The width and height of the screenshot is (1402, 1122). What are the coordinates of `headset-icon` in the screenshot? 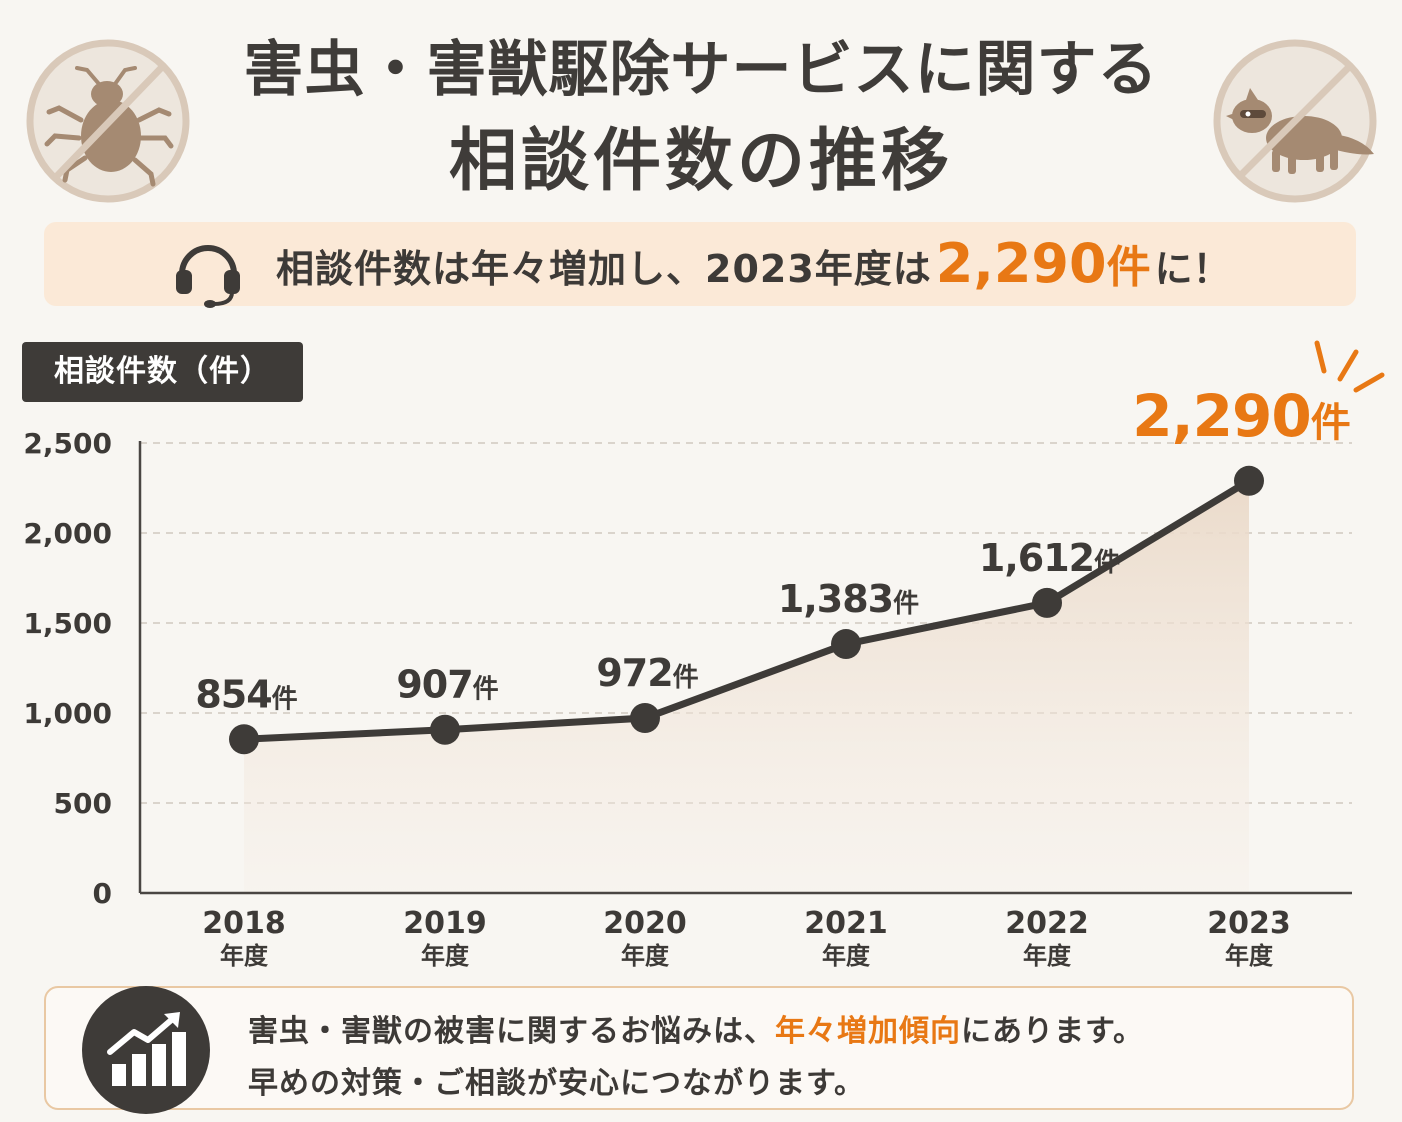 It's located at (208, 276).